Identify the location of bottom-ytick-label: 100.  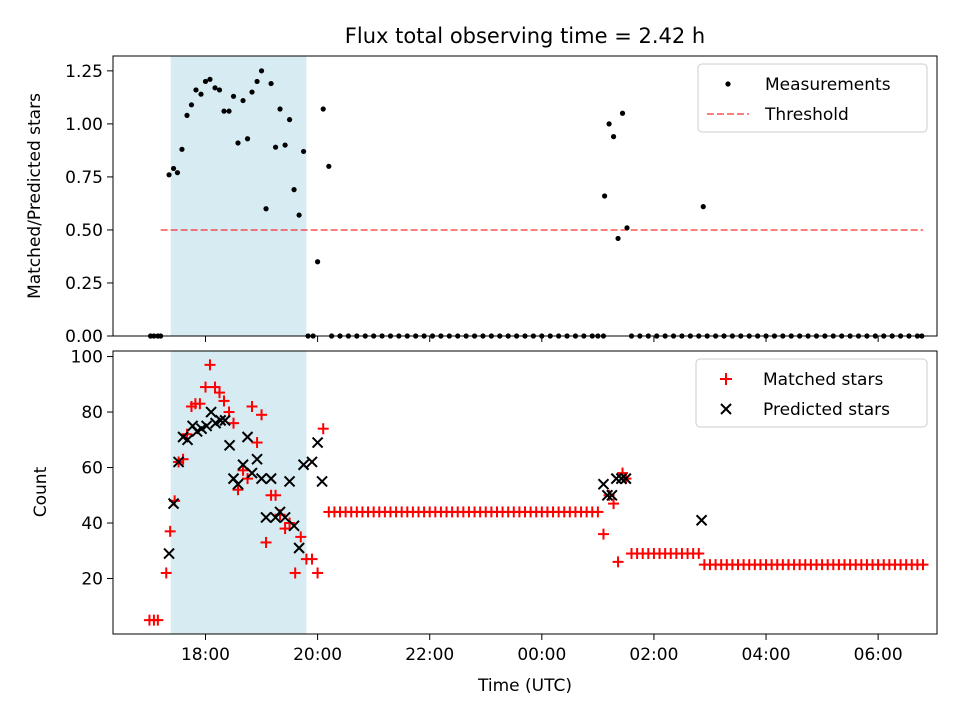
(87, 358).